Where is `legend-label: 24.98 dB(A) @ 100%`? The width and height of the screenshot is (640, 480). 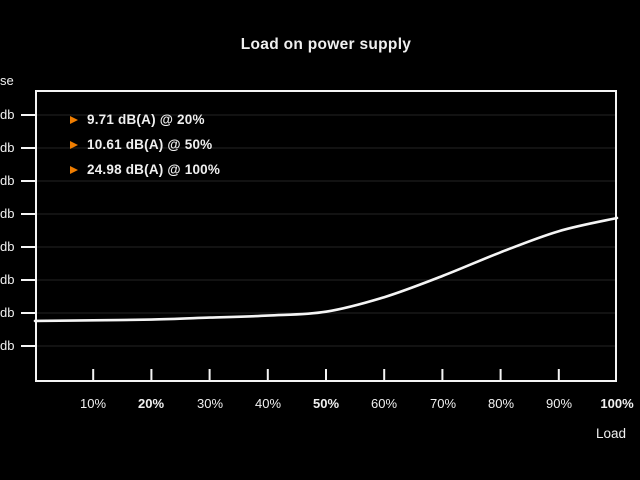
legend-label: 24.98 dB(A) @ 100% is located at coordinates (154, 169).